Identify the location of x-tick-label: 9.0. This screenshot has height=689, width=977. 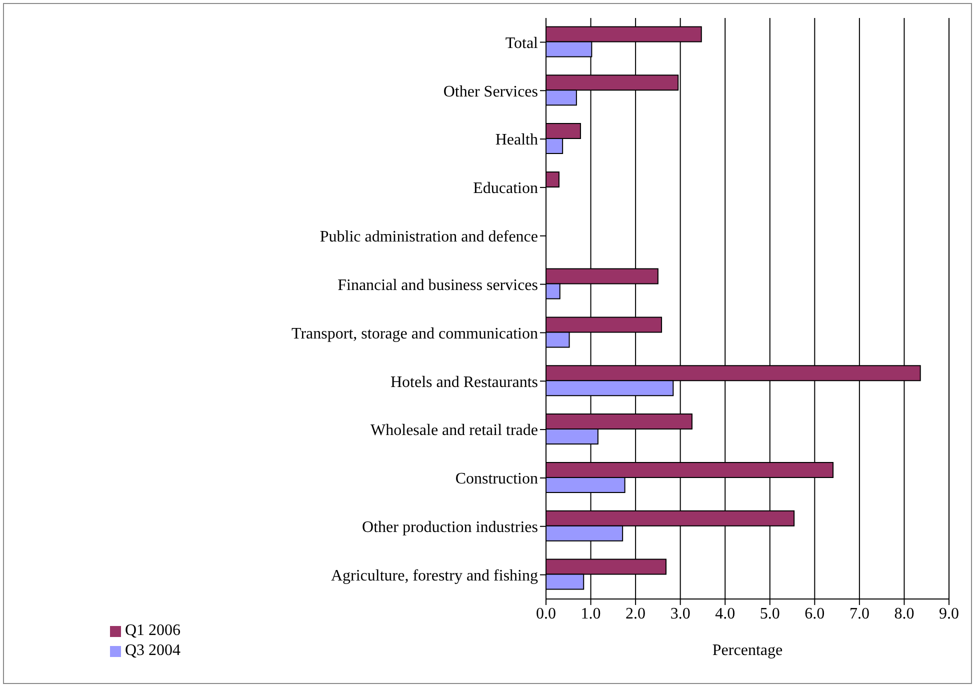
(949, 613).